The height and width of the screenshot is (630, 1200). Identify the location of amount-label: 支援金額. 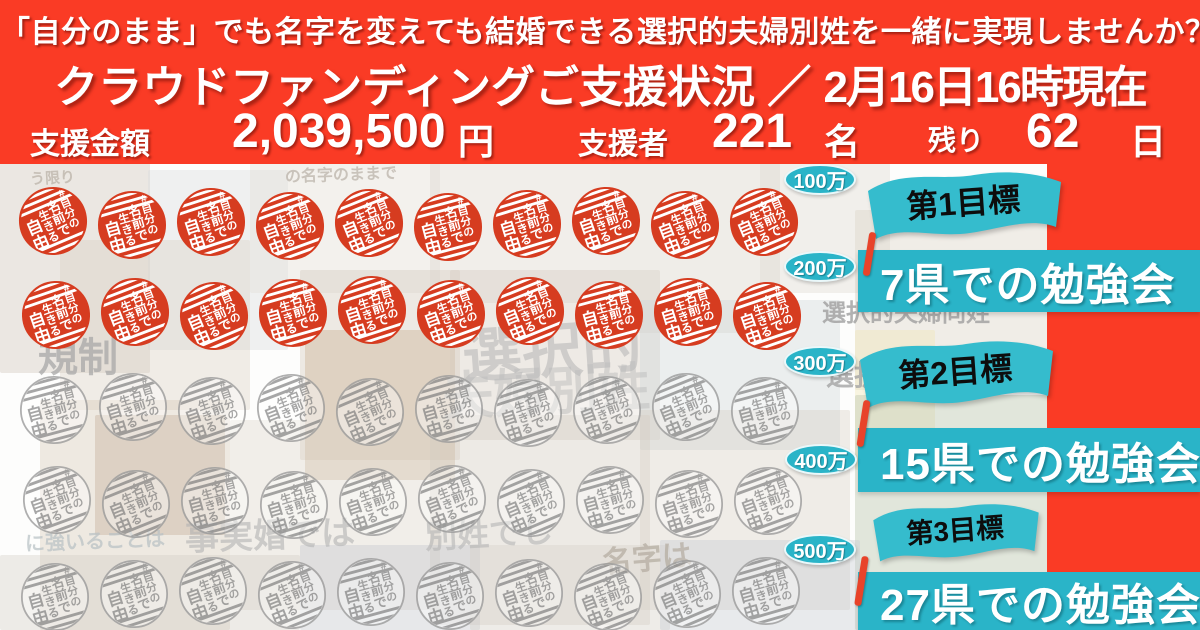
(90, 144).